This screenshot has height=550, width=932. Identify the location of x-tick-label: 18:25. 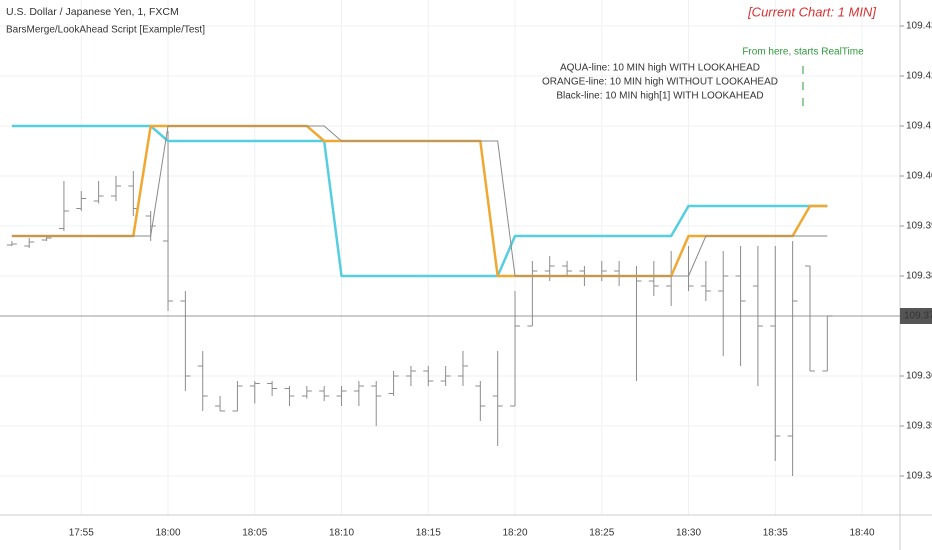
(601, 533).